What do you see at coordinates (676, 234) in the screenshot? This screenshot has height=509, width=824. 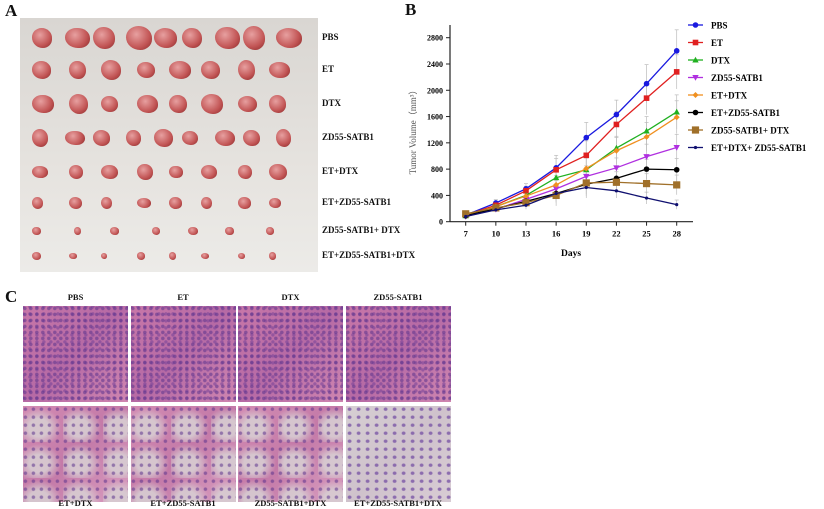 I see `x-tick-label: 28` at bounding box center [676, 234].